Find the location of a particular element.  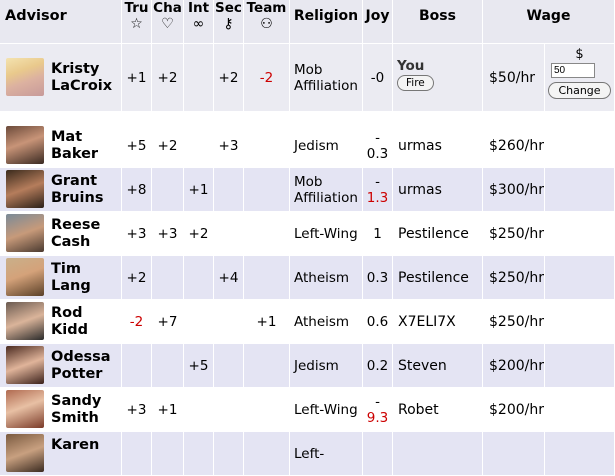

tru-value: -2 is located at coordinates (137, 322).